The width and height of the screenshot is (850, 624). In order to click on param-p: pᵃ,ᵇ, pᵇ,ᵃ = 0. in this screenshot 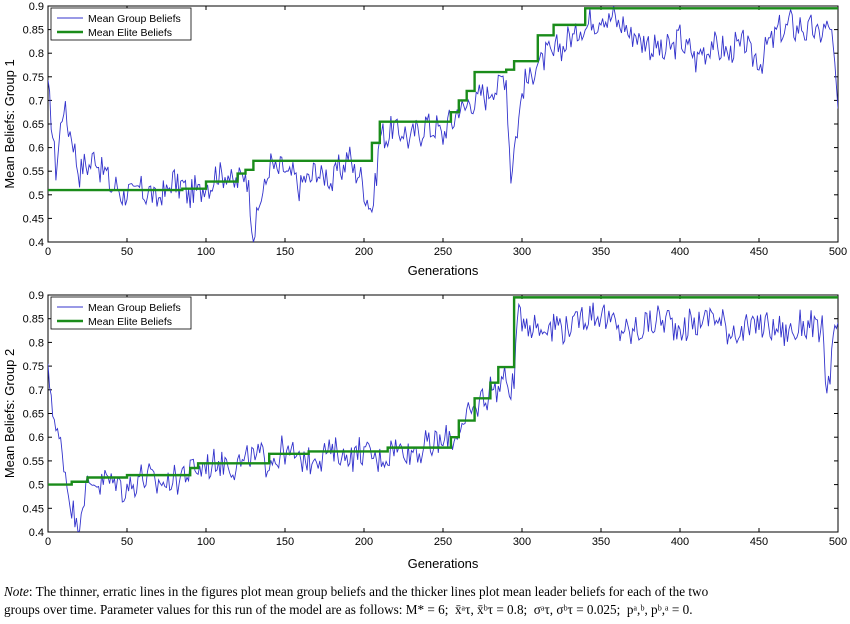, I will do `click(659, 609)`.